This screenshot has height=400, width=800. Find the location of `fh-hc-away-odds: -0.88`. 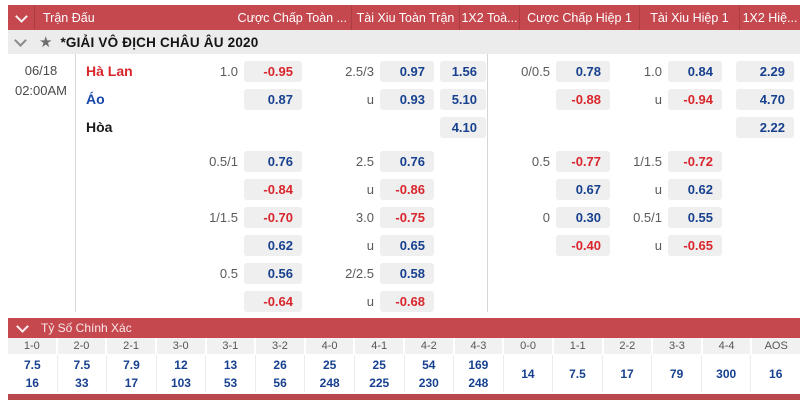

fh-hc-away-odds: -0.88 is located at coordinates (583, 99).